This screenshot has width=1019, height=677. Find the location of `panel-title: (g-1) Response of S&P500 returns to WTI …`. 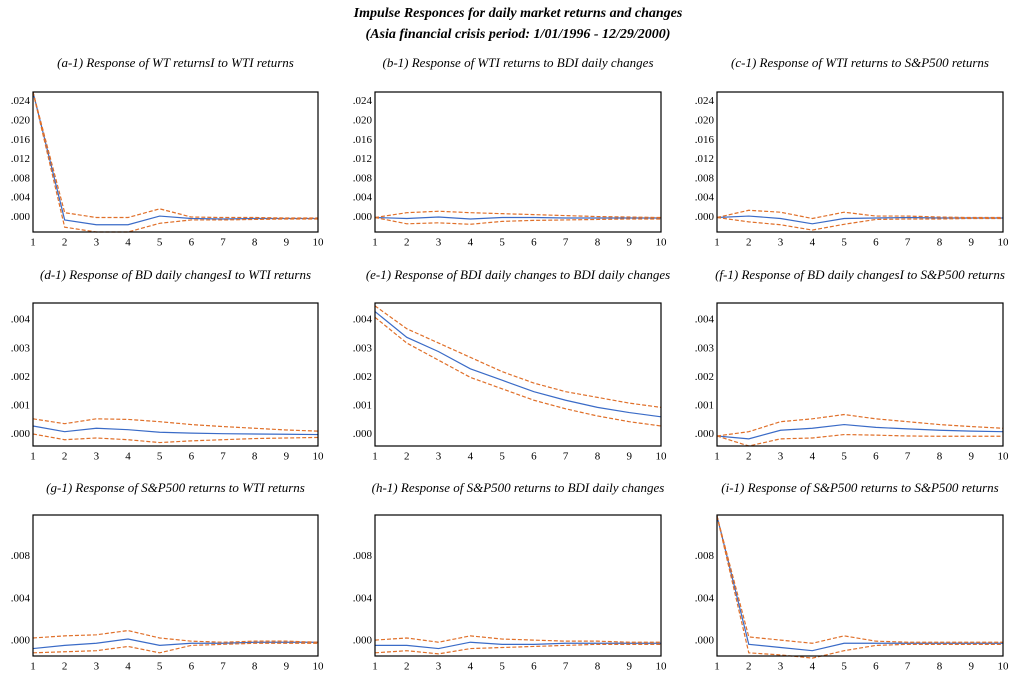

panel-title: (g-1) Response of S&P500 returns to WTI … is located at coordinates (175, 487).